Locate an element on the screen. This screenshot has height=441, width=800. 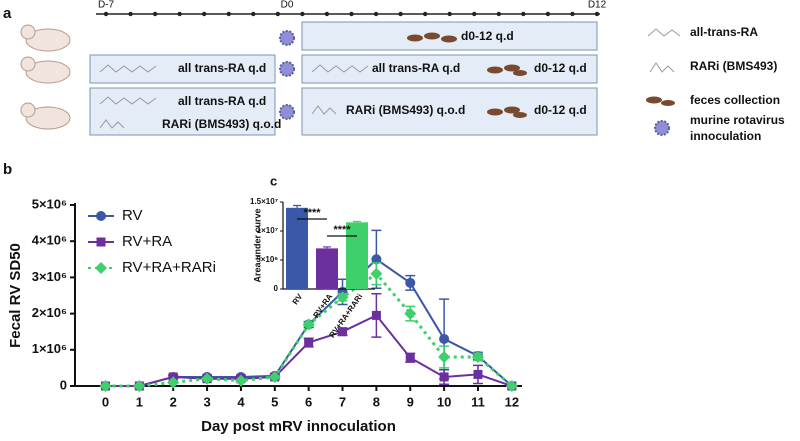
x-axis-label: Day post mRV innoculation is located at coordinates (298, 426).